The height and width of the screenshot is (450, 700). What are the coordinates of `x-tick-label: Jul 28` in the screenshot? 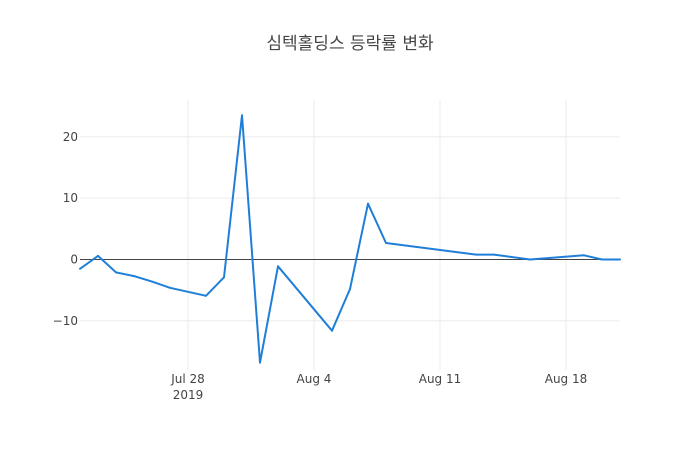 It's located at (187, 379).